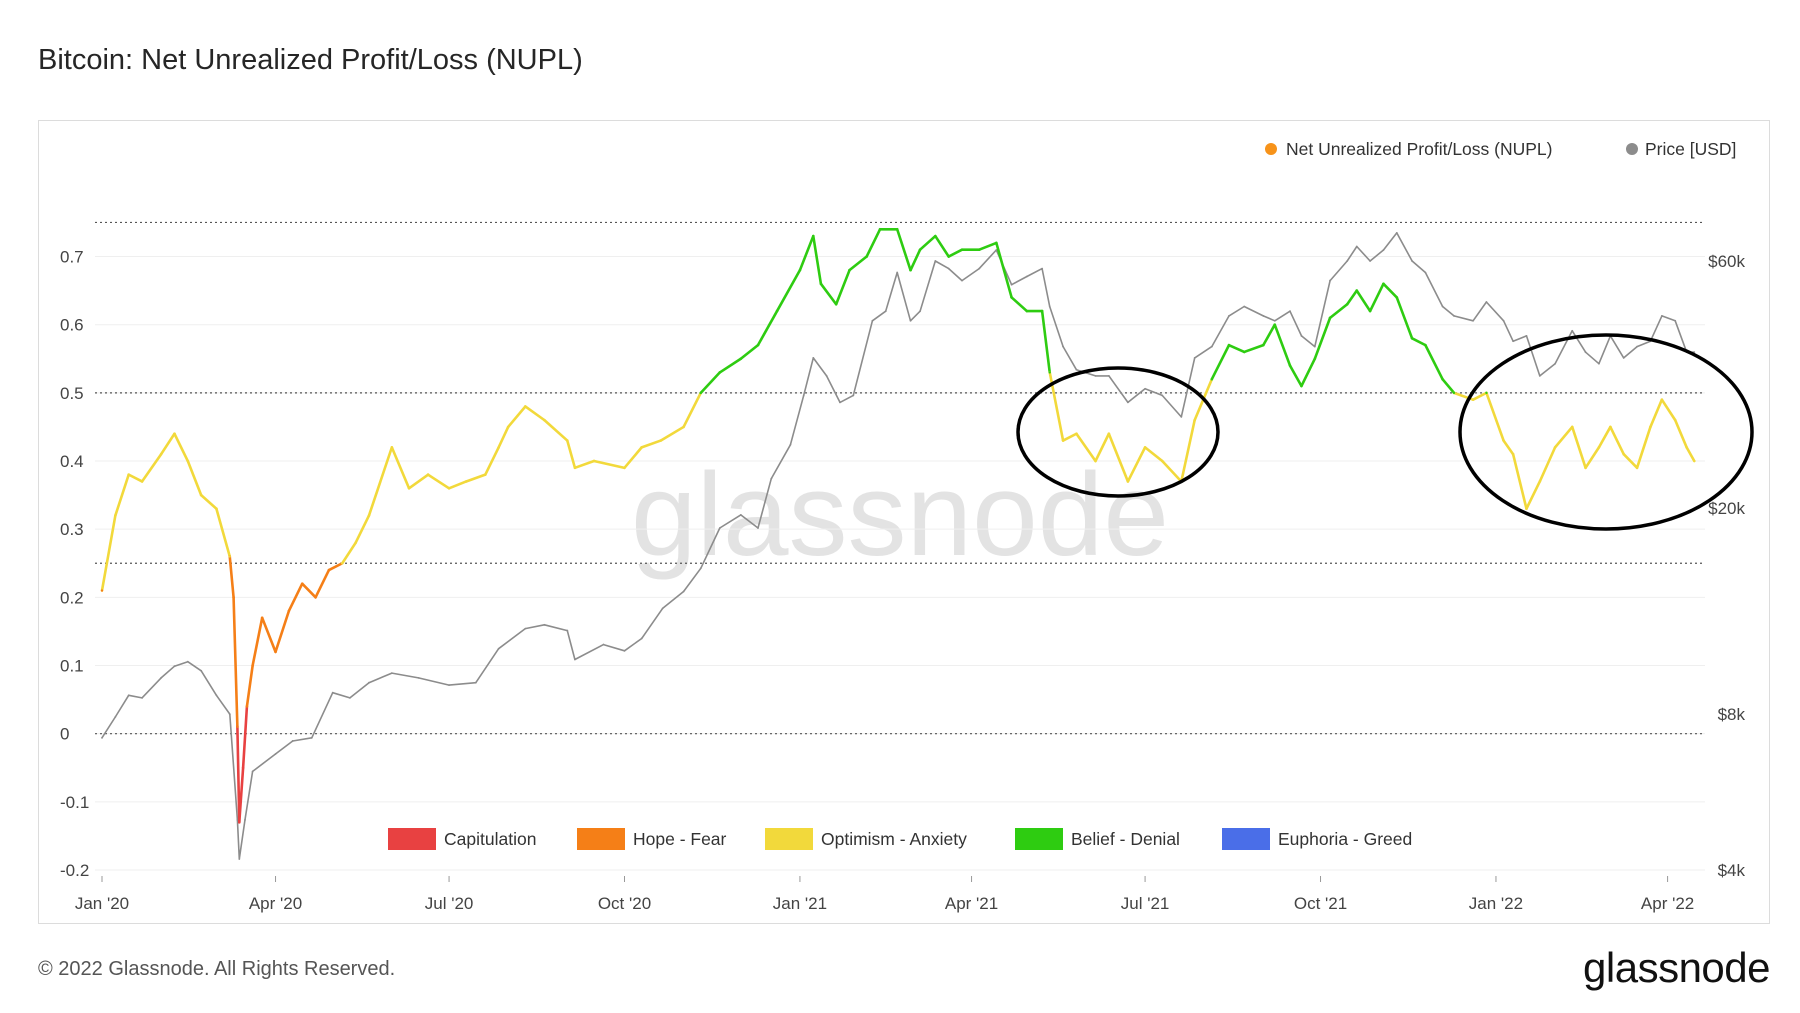 Image resolution: width=1800 pixels, height=1013 pixels. I want to click on x-tick-label: Jul '20, so click(449, 903).